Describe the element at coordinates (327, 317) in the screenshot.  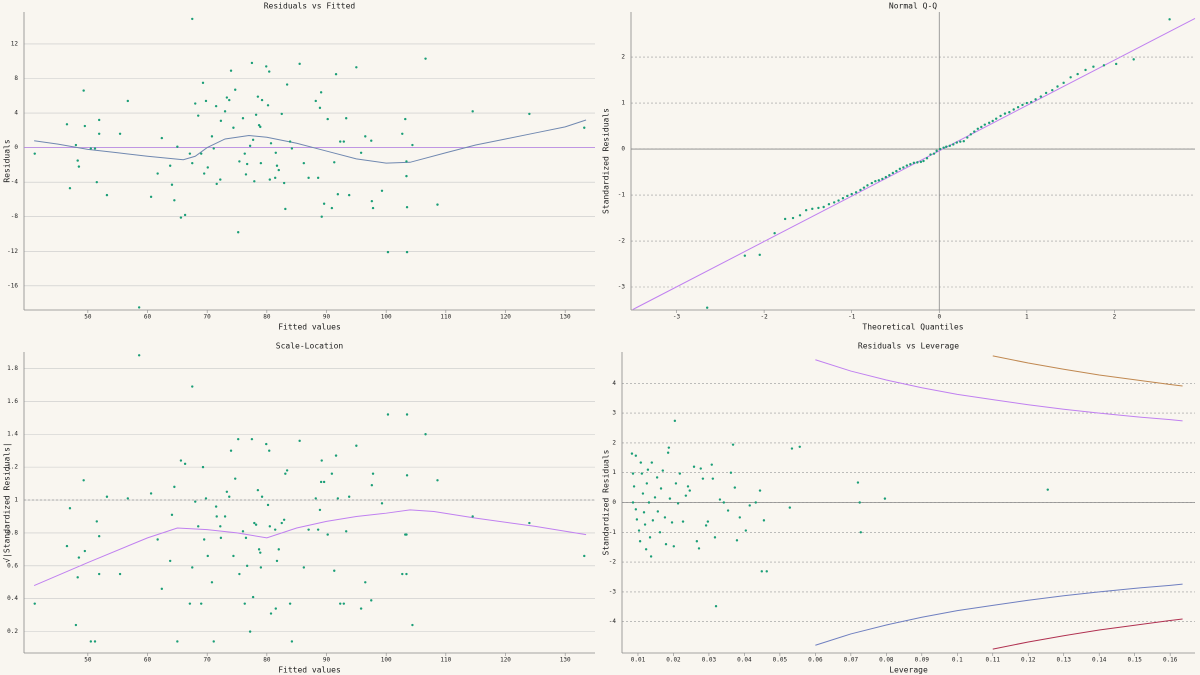
I see `x-tick-label: 90` at that location.